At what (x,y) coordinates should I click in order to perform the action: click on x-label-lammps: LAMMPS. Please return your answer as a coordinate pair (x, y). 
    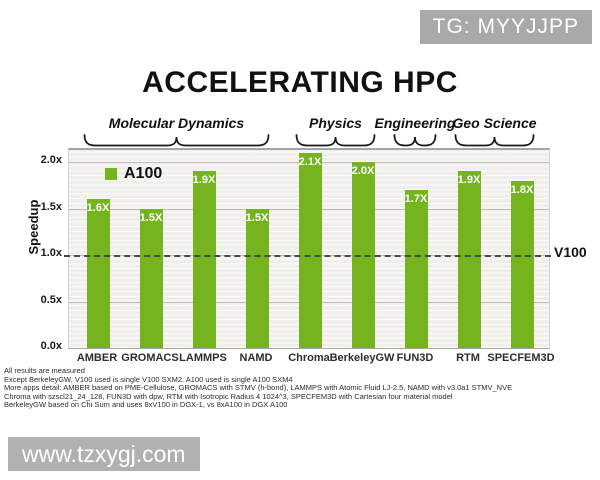
    Looking at the image, I should click on (203, 358).